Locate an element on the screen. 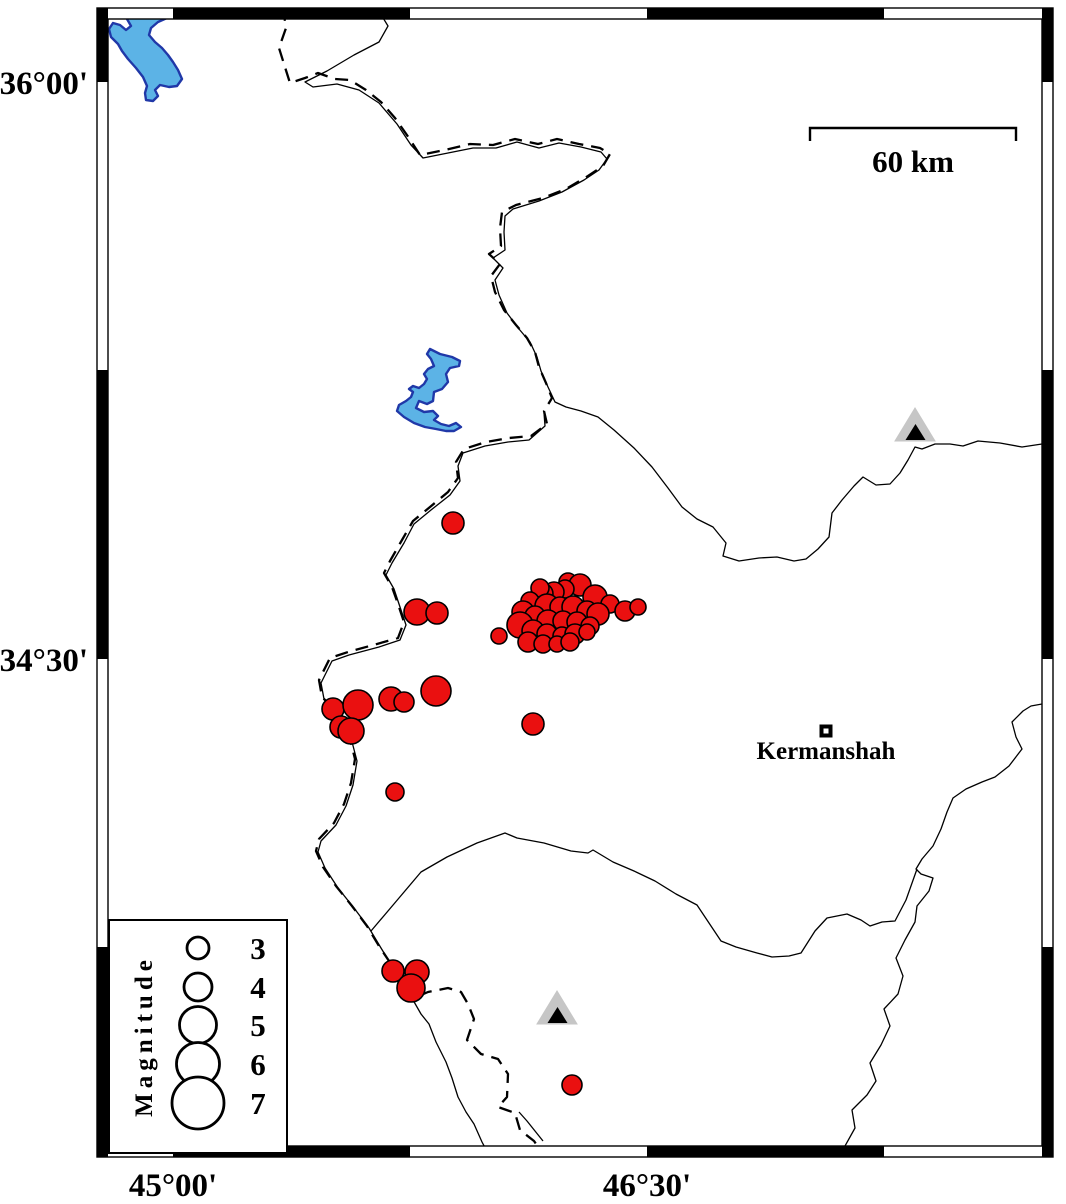 This screenshot has height=1204, width=1066. axis-label-lat-34-30: 34°30' is located at coordinates (44, 661).